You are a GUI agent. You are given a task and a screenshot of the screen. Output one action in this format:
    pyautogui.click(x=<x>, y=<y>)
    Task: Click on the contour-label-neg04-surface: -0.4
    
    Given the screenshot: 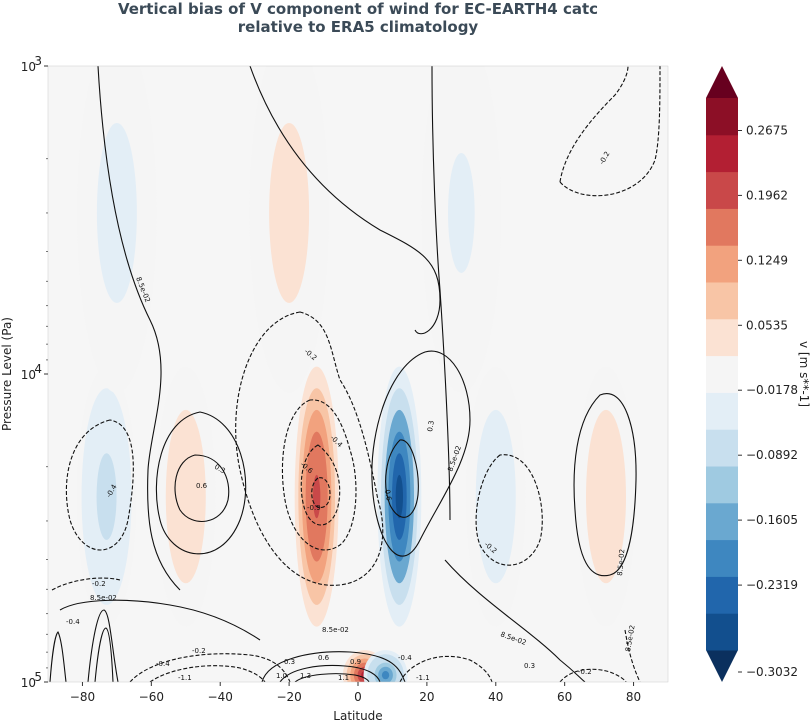 What is the action you would take?
    pyautogui.click(x=163, y=664)
    